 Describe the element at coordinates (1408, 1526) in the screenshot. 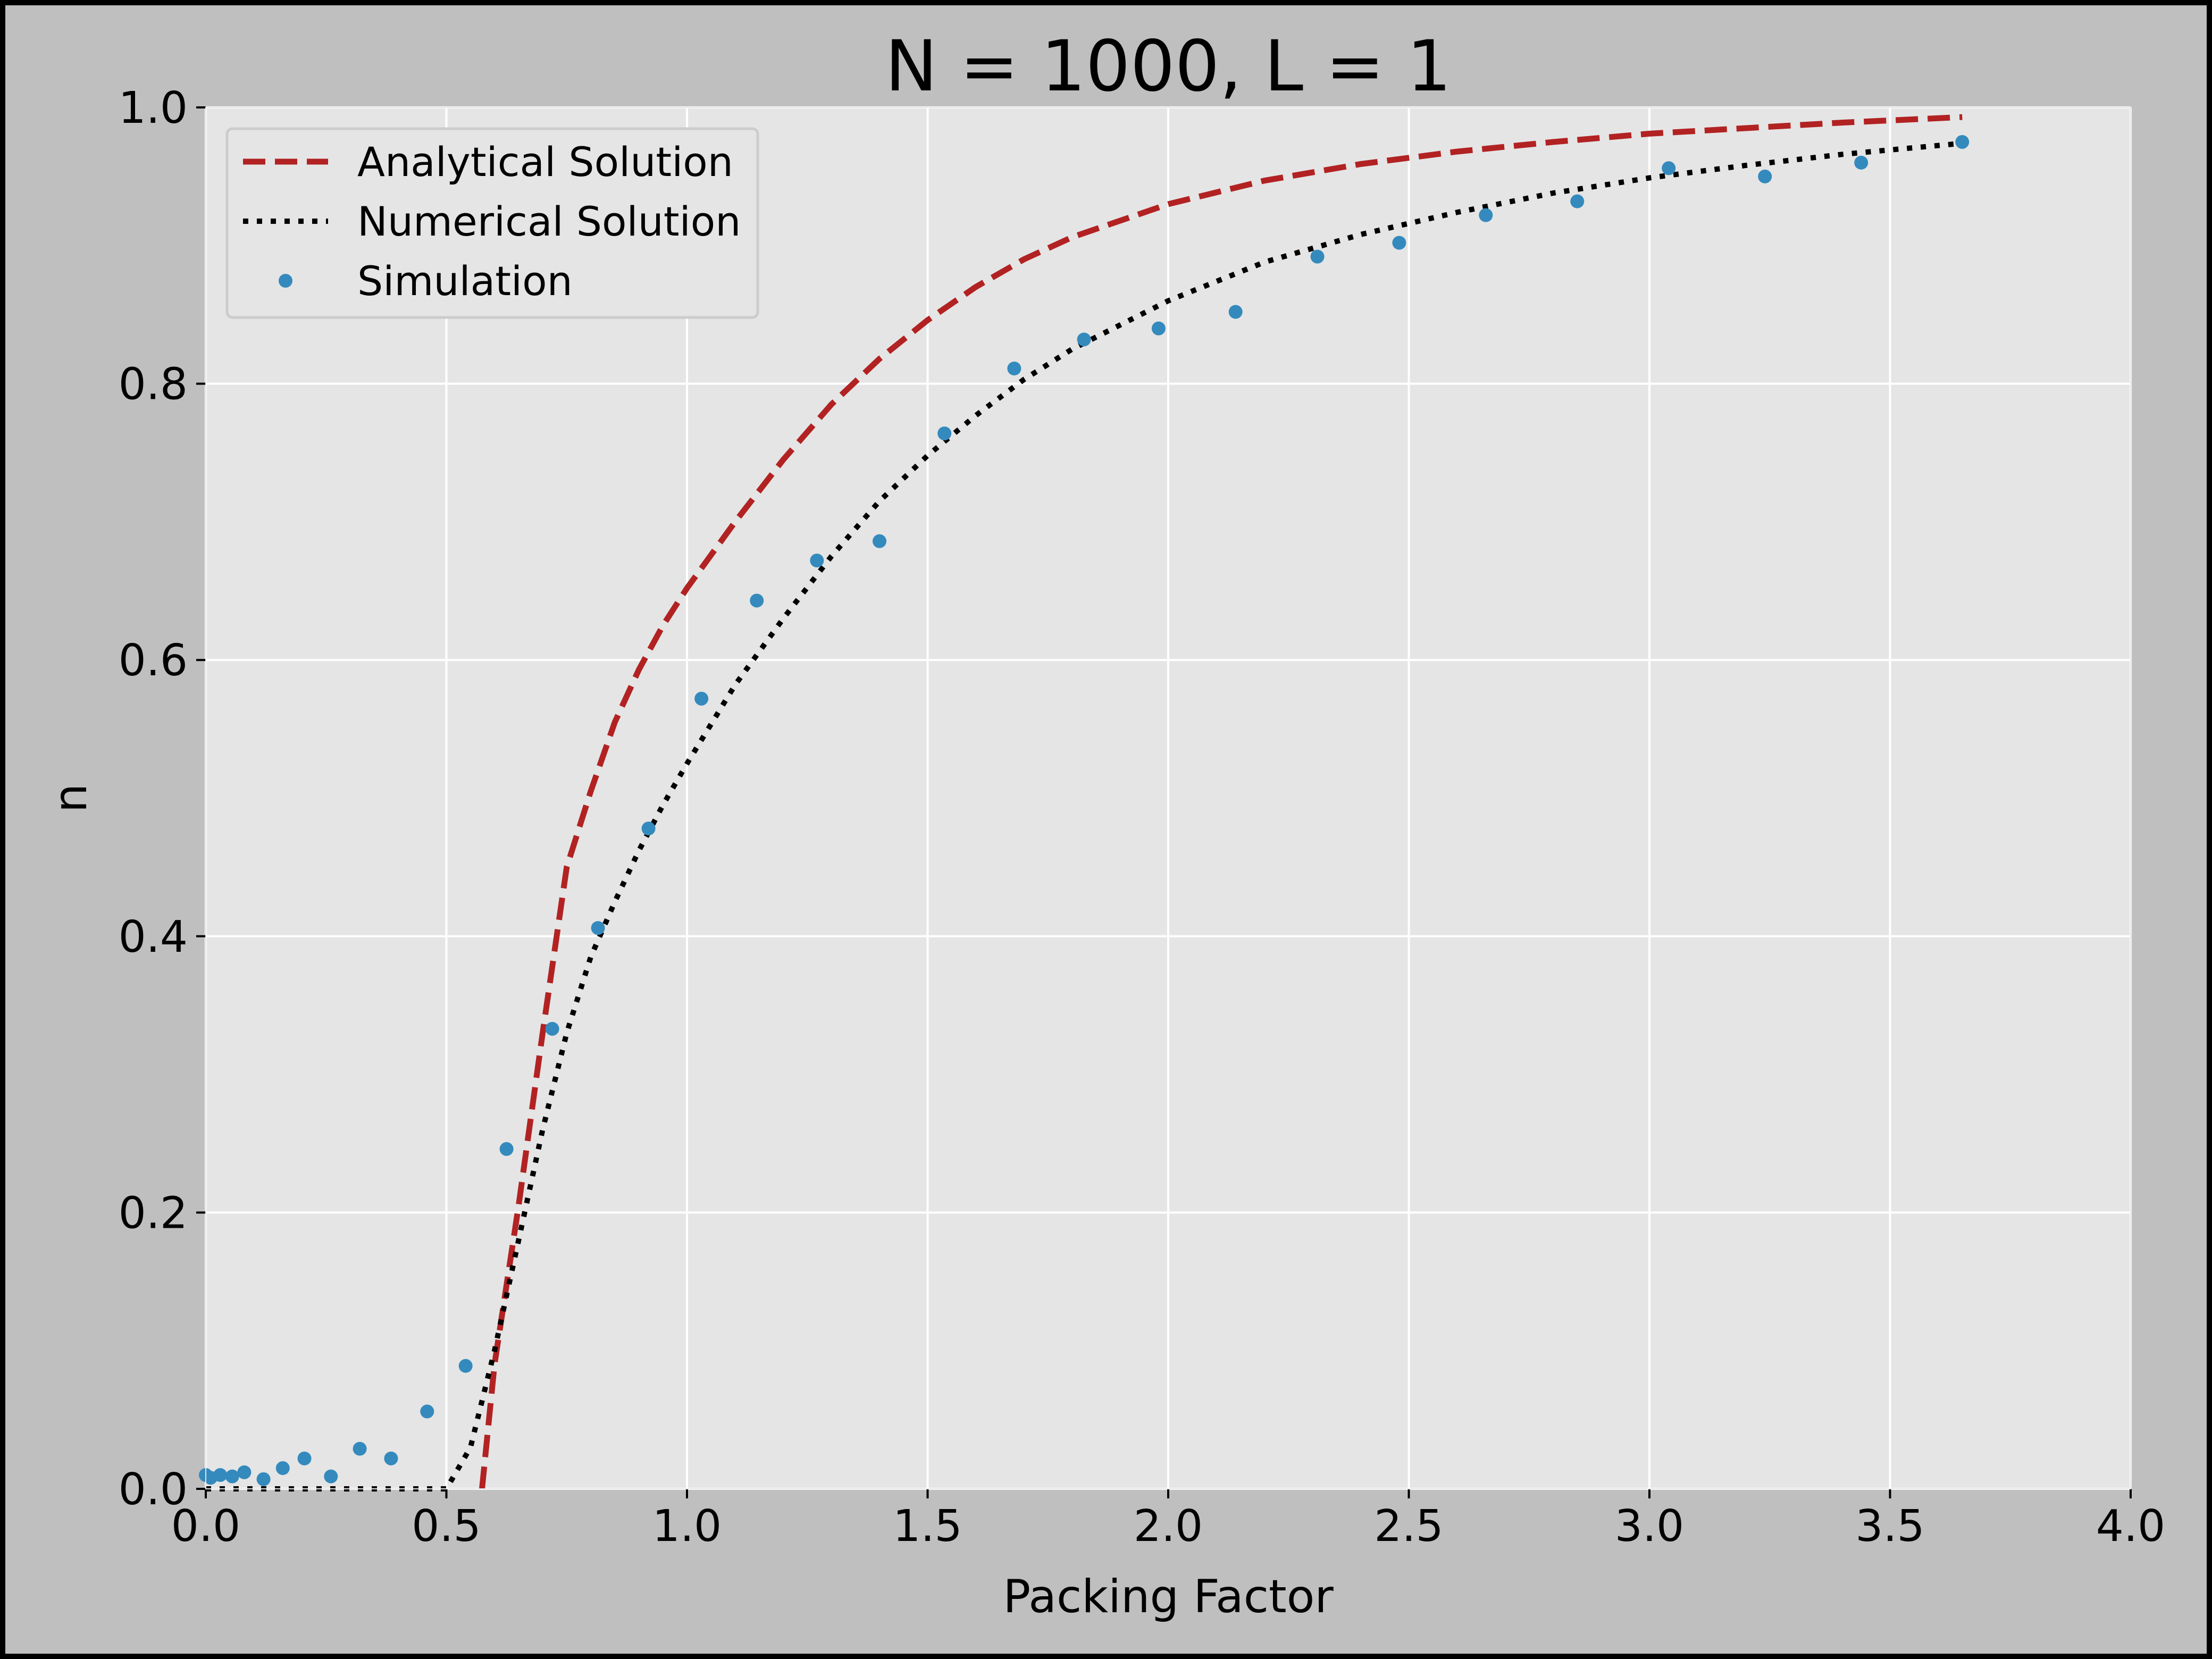

I see `x-tick-label: 2.5` at that location.